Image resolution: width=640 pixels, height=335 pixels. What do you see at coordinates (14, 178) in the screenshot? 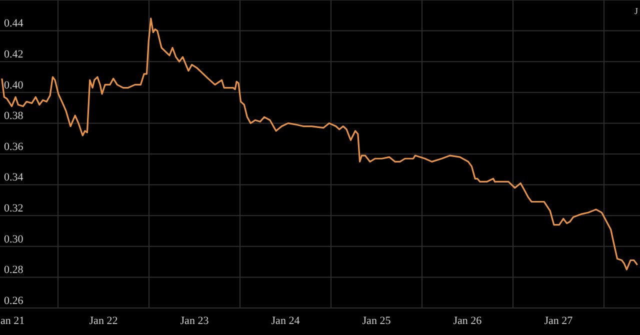
I see `y-tick-label: 0.34` at bounding box center [14, 178].